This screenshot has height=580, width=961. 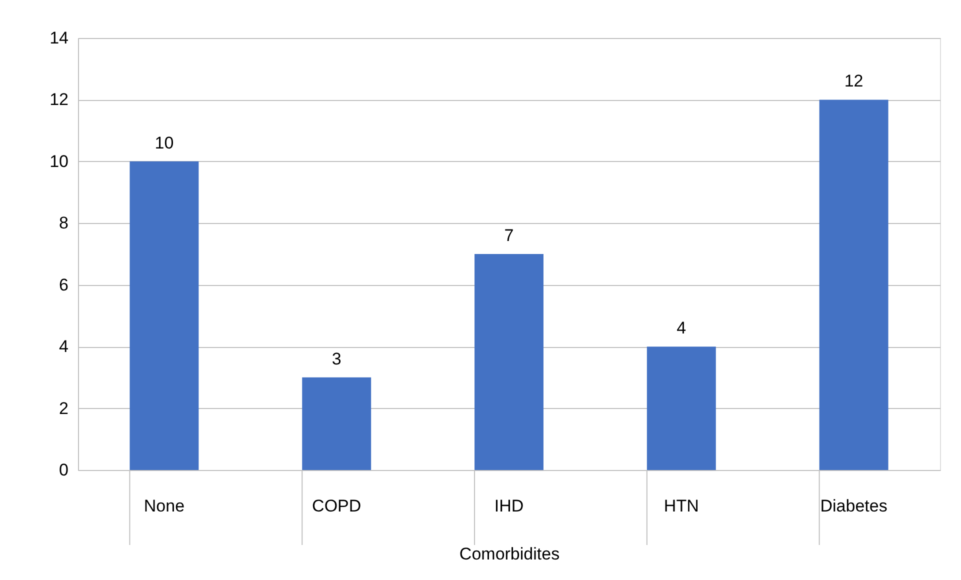 What do you see at coordinates (59, 100) in the screenshot?
I see `y-tick-label: 12` at bounding box center [59, 100].